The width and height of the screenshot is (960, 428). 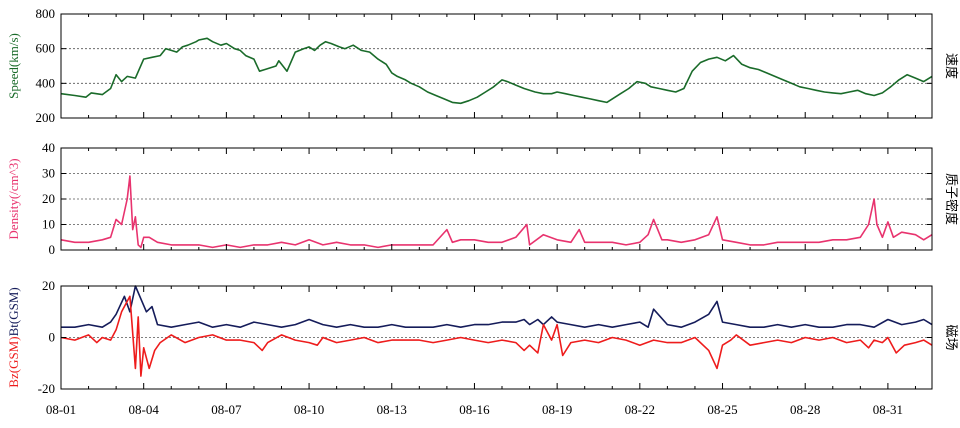 What do you see at coordinates (951, 199) in the screenshot?
I see `right-panel-label: 质子密度` at bounding box center [951, 199].